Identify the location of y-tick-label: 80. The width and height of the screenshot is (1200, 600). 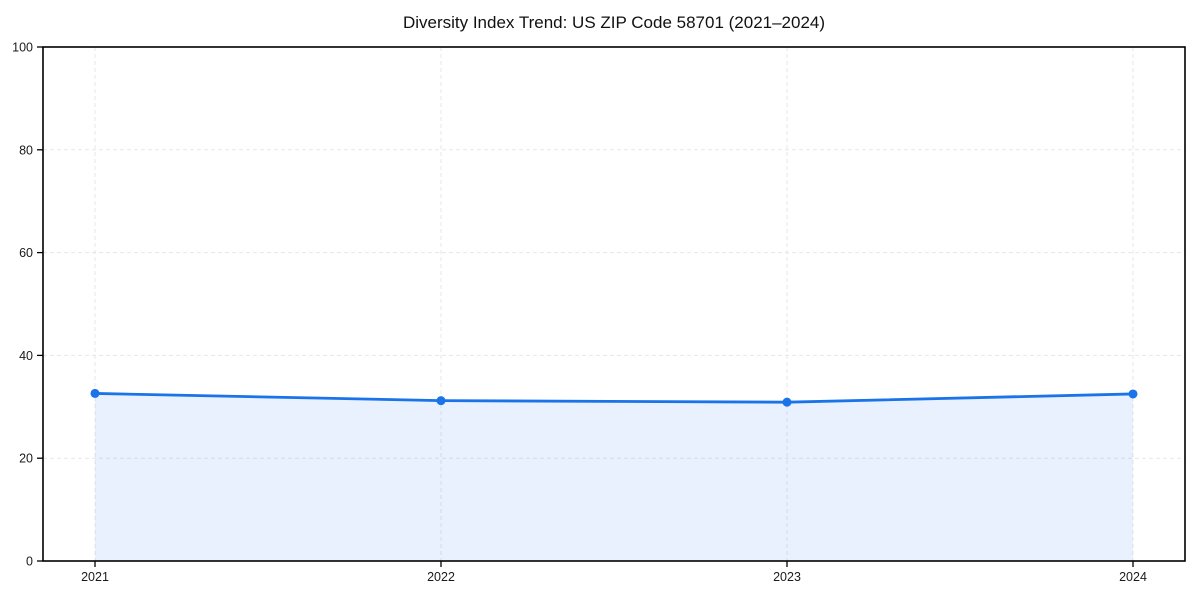
(26, 150).